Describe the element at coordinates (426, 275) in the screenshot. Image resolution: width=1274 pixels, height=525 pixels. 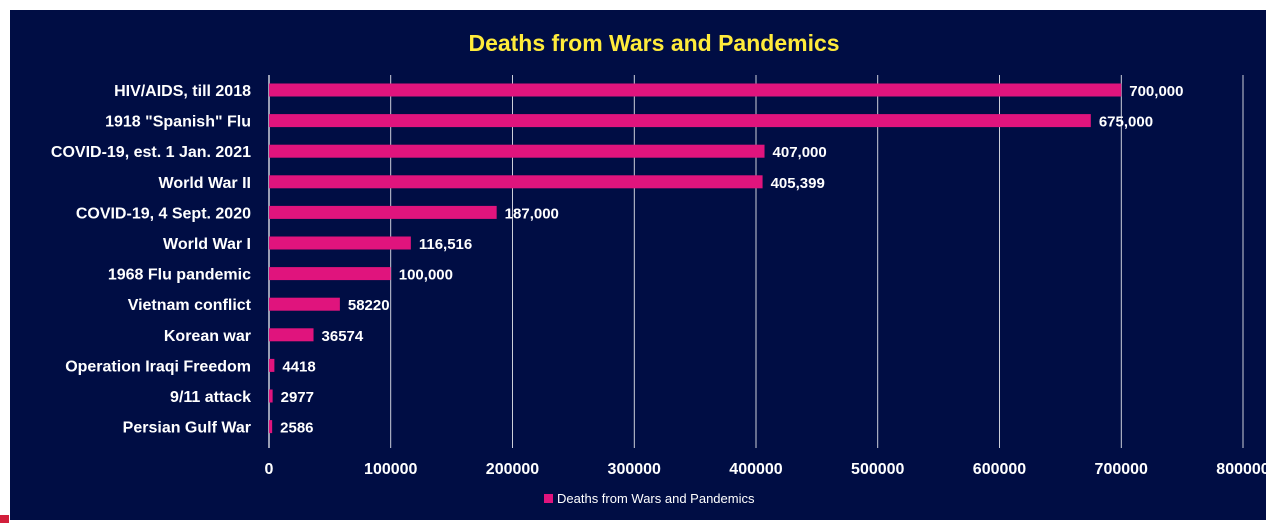
I see `value-label: 100,000` at that location.